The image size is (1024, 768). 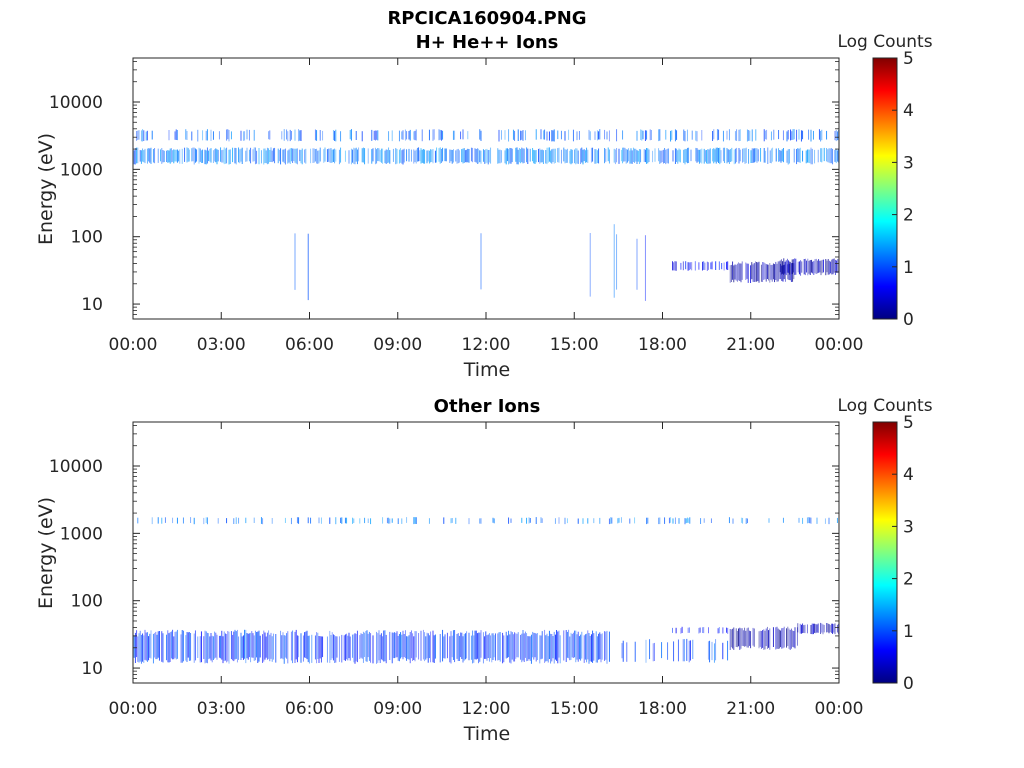 I want to click on spectrogram-heatmap, so click(x=486, y=590).